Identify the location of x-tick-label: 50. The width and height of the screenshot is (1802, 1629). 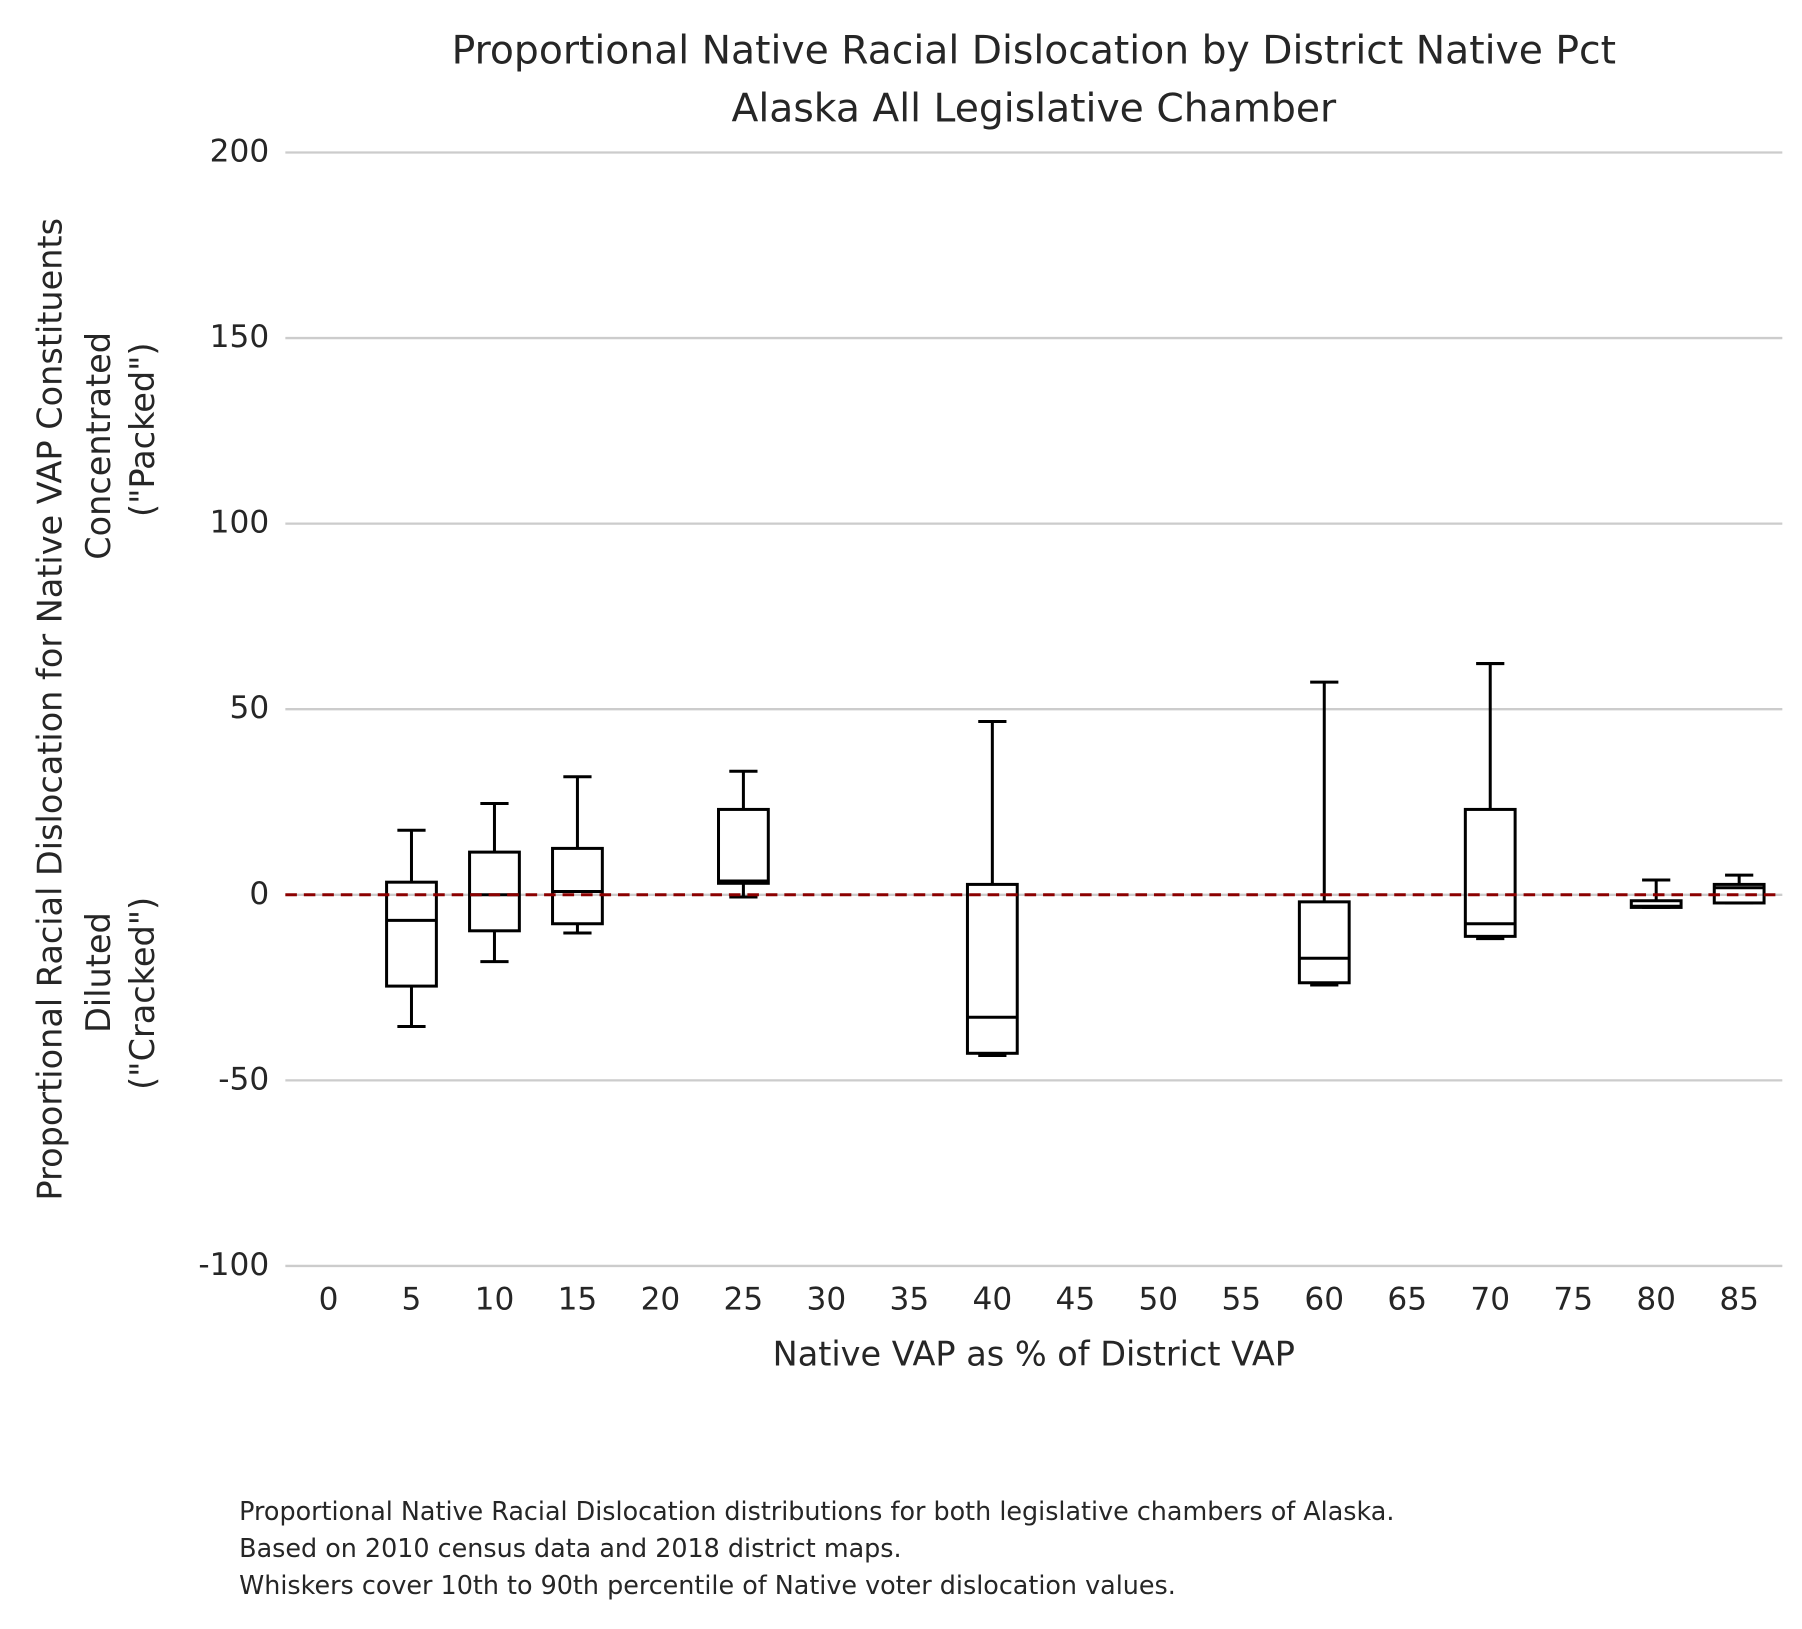
(1158, 1300).